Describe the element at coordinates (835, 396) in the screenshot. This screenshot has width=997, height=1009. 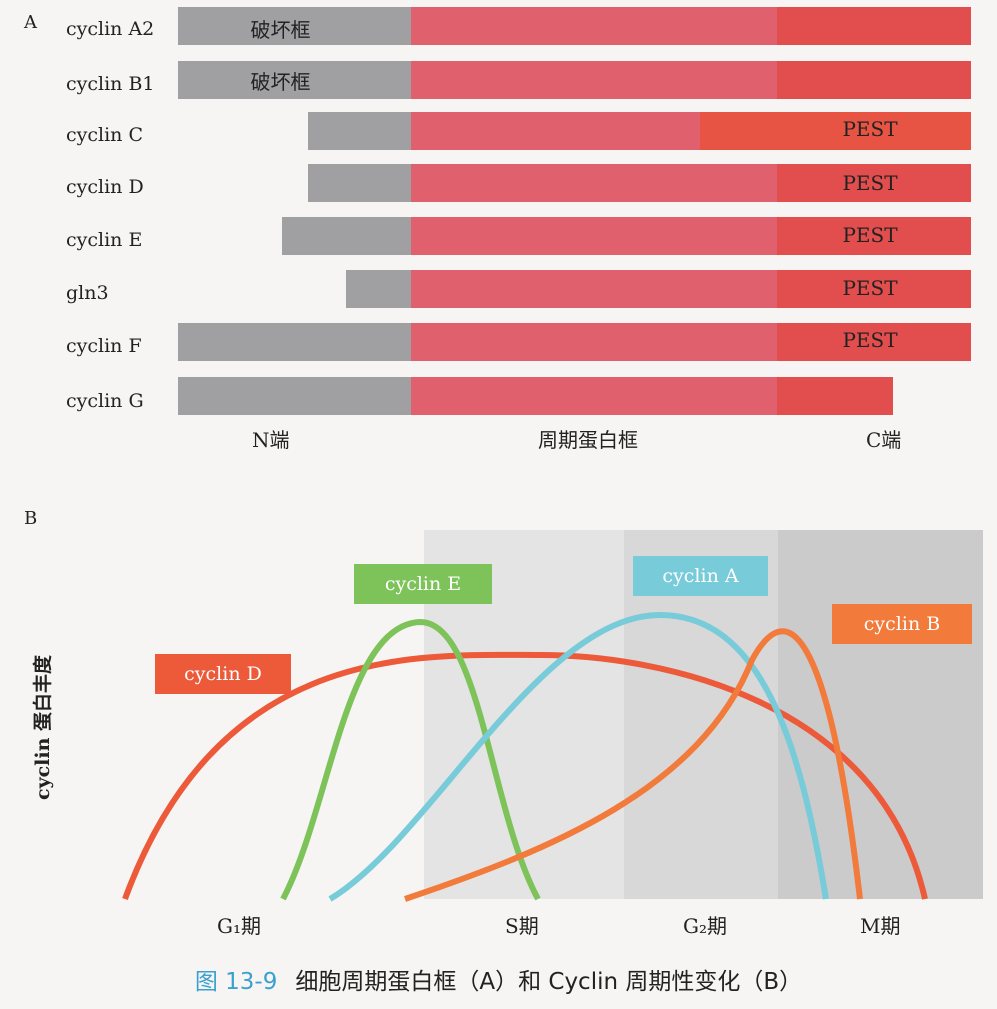
I see `c-region-cyclin-g` at that location.